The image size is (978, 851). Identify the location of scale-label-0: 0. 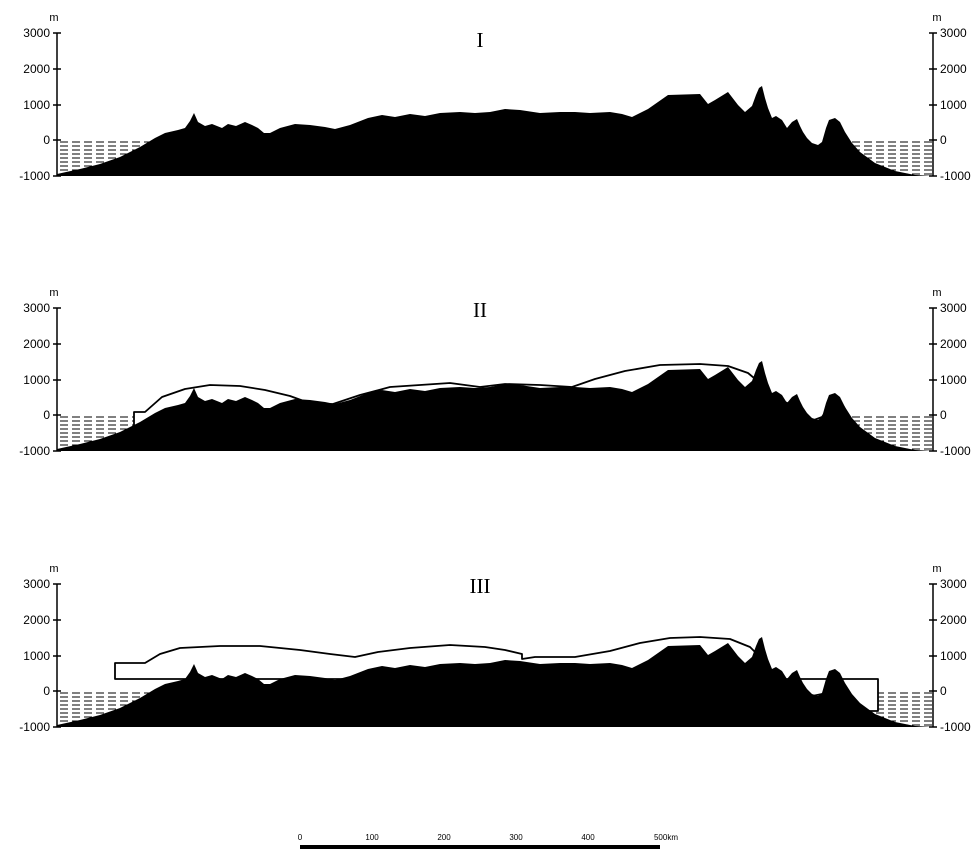
(300, 837).